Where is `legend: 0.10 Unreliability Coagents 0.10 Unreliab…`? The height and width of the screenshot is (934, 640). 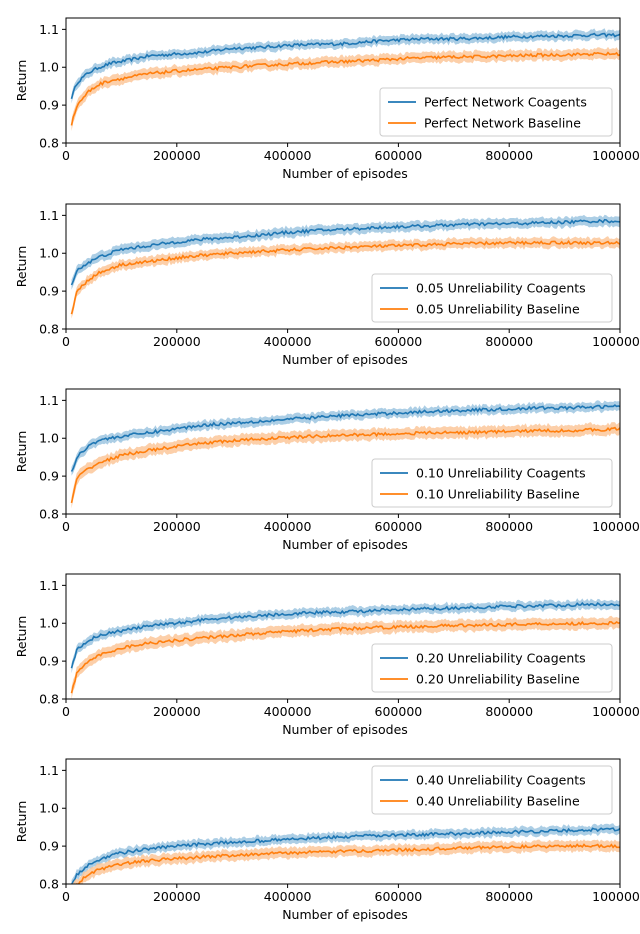 legend: 0.10 Unreliability Coagents 0.10 Unreliab… is located at coordinates (492, 483).